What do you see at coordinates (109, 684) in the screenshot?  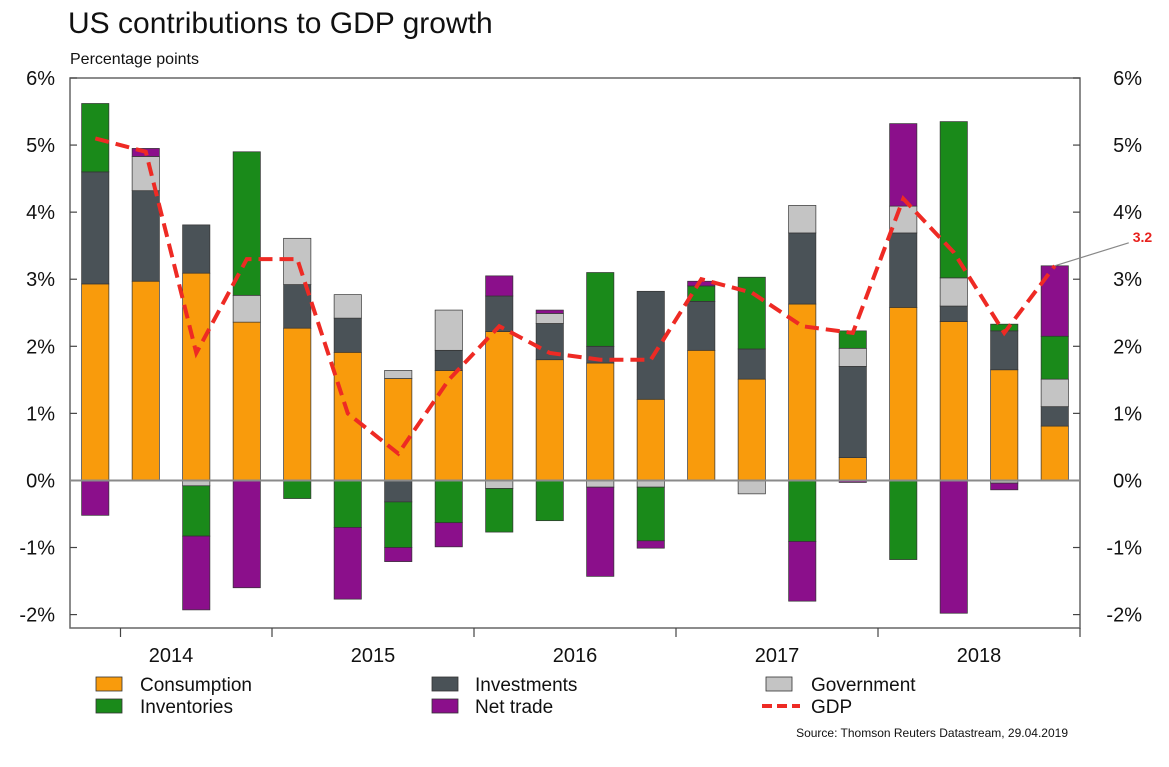 I see `legend-swatch-consumption` at bounding box center [109, 684].